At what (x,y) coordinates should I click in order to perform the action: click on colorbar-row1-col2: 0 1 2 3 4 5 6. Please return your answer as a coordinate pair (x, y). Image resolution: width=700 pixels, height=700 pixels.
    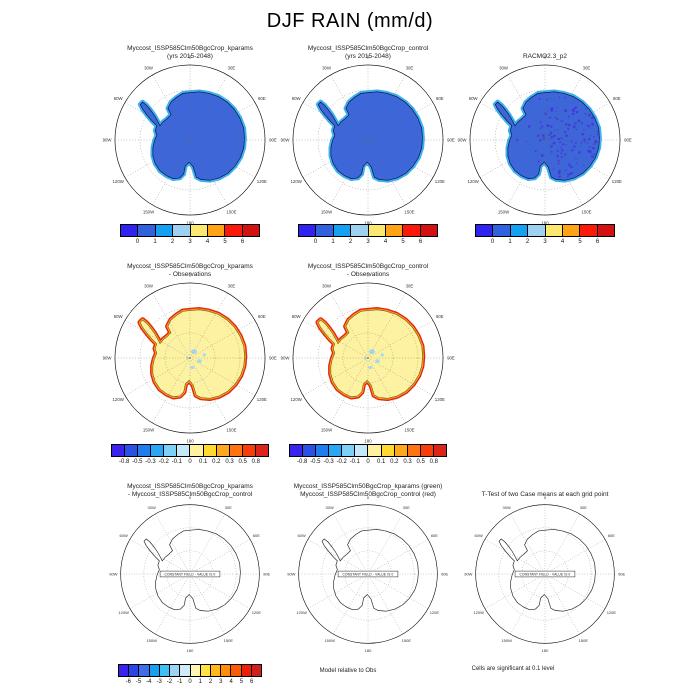
    Looking at the image, I should click on (368, 236).